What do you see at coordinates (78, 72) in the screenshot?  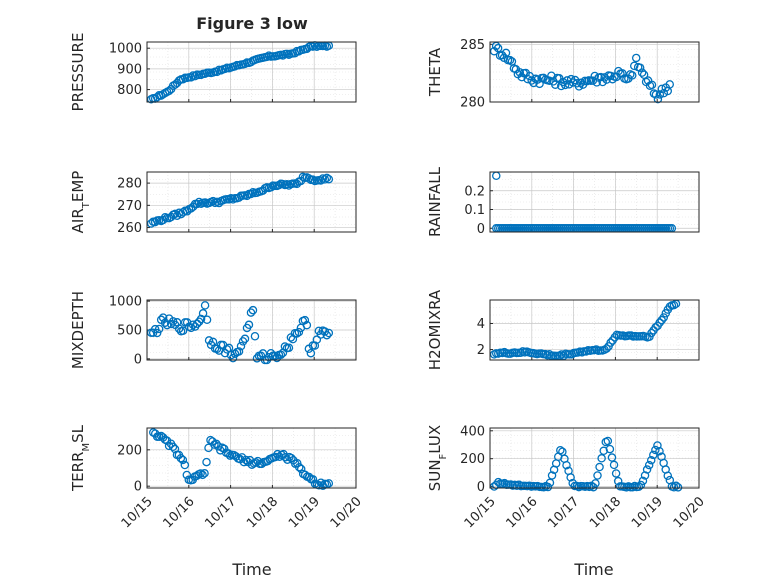 I see `y-axis-label: PRESSURE` at bounding box center [78, 72].